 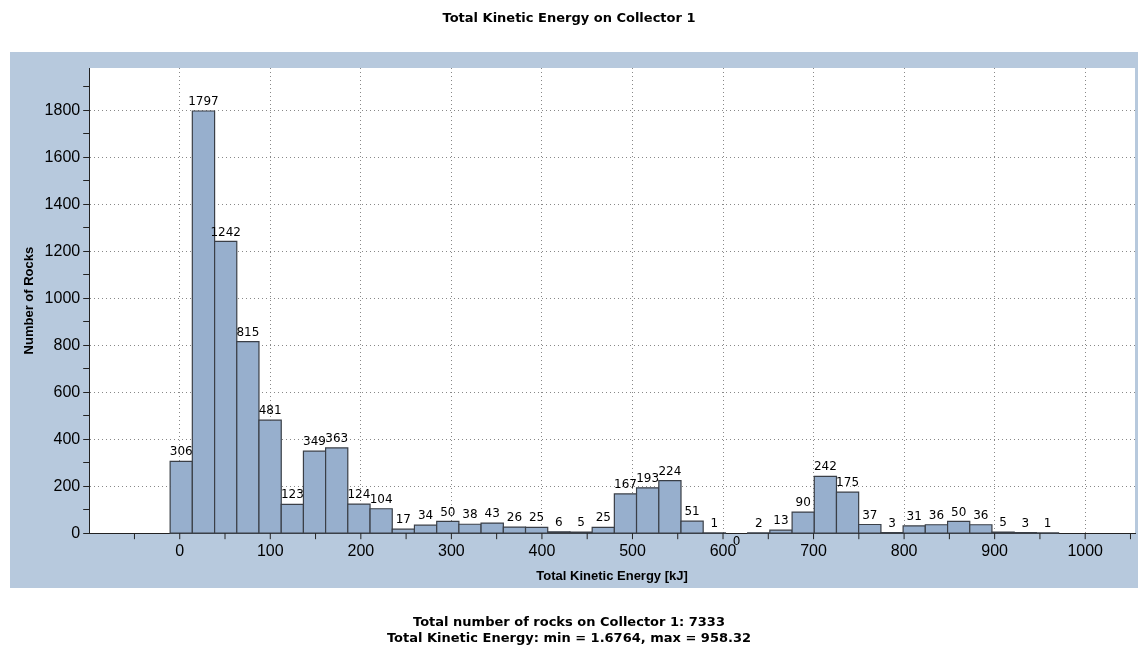 What do you see at coordinates (569, 17) in the screenshot?
I see `chart-title: Total Kinetic Energy on Collector 1` at bounding box center [569, 17].